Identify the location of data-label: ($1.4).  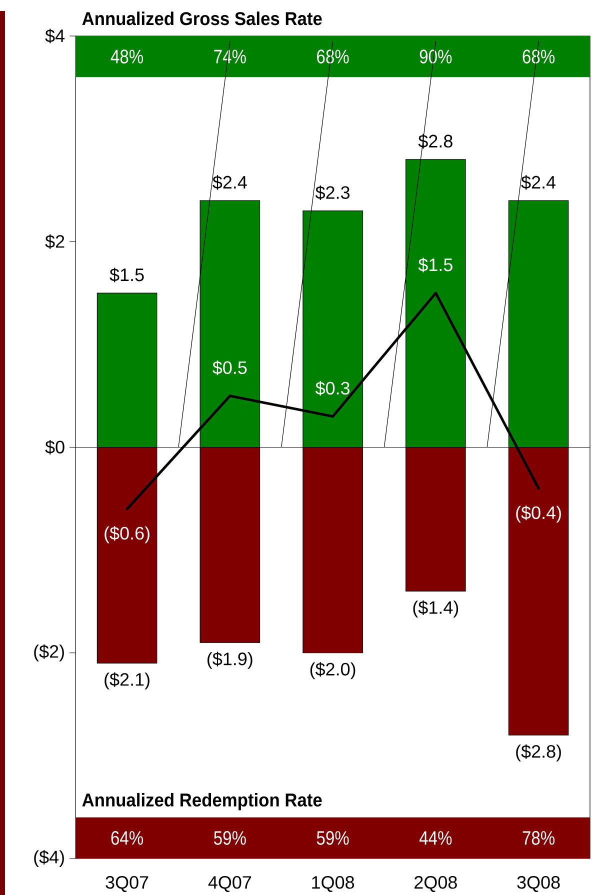
(435, 609).